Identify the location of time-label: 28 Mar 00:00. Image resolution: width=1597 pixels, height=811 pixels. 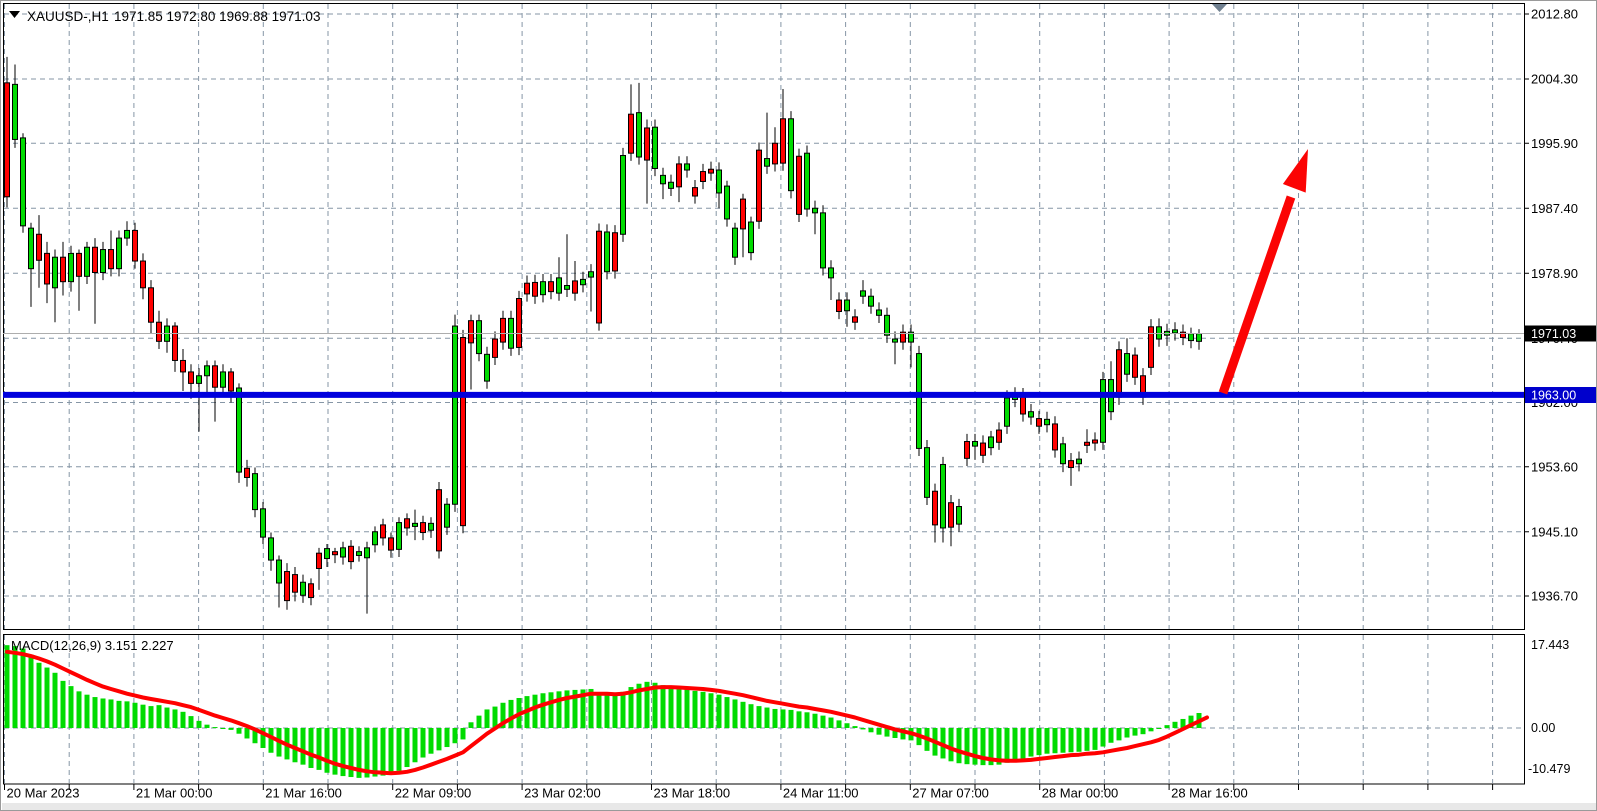
(1080, 793).